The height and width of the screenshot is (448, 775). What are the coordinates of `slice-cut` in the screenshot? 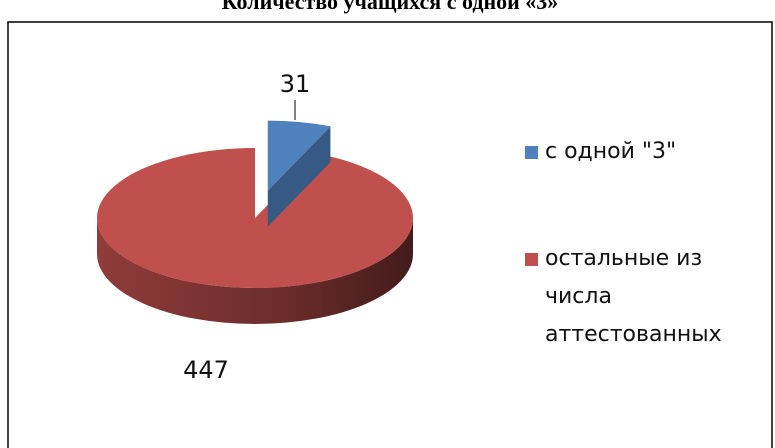 It's located at (299, 176).